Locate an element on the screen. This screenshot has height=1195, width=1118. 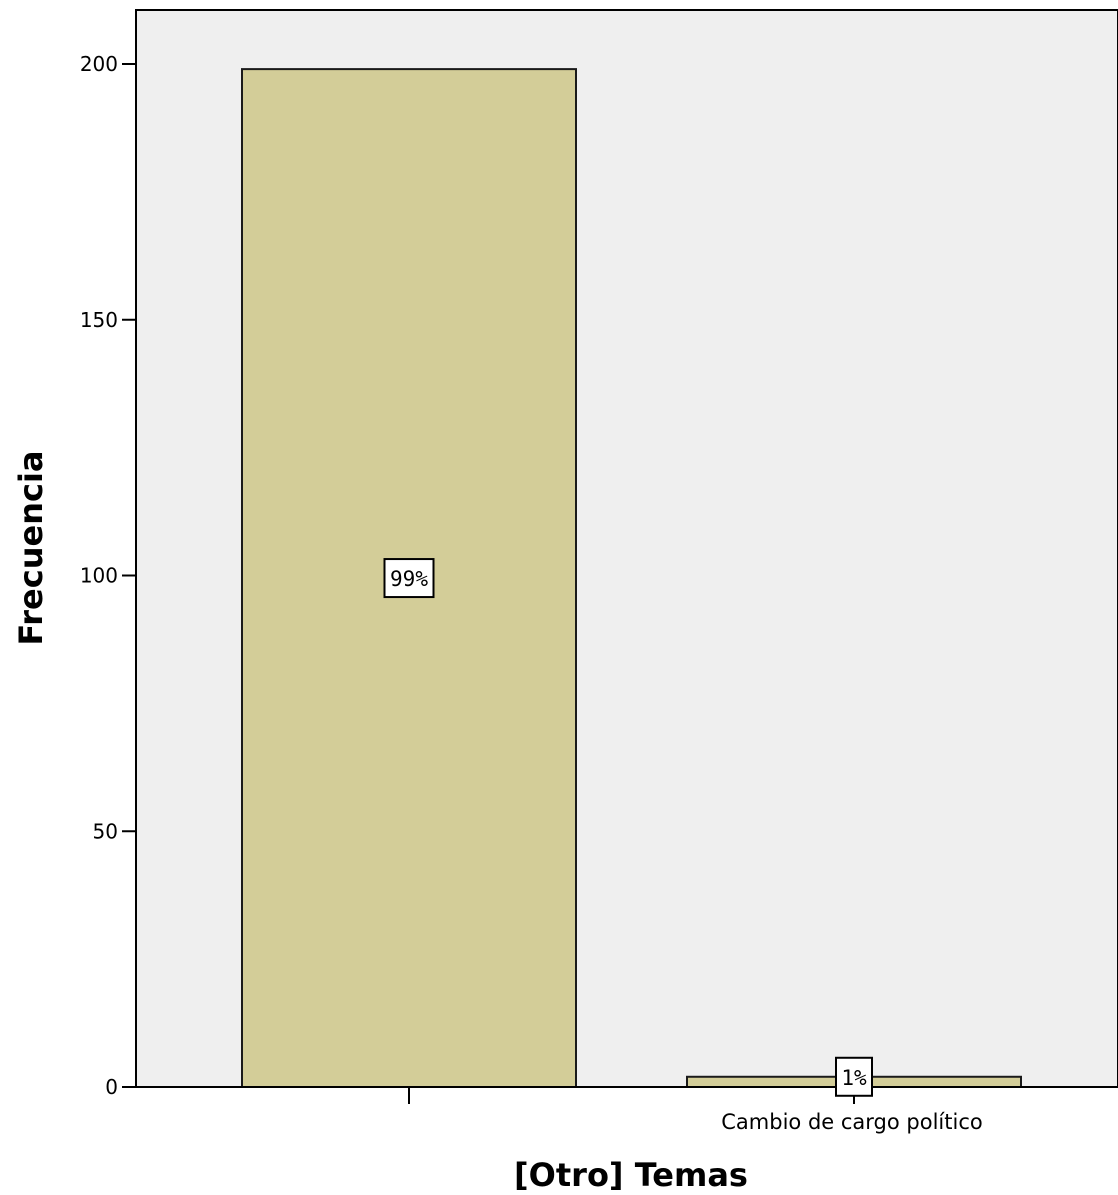
y-tick-label: 200 is located at coordinates (99, 64).